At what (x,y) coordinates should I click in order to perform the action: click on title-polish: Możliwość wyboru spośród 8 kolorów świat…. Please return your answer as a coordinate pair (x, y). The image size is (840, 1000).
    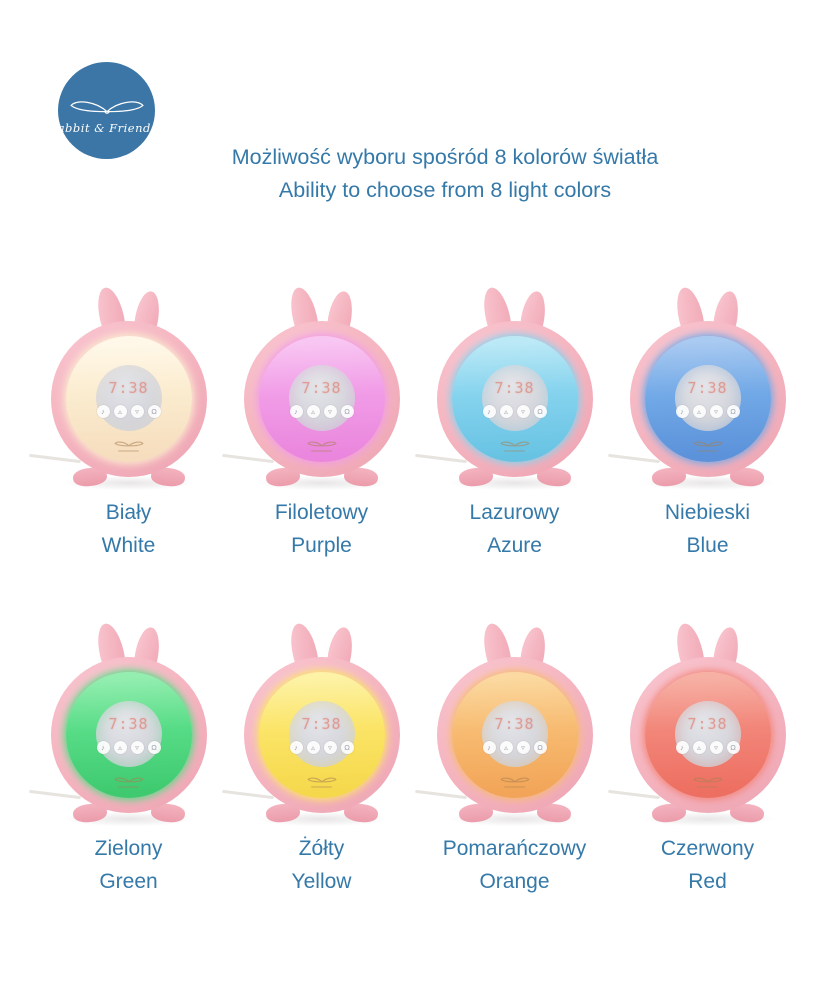
    Looking at the image, I should click on (445, 157).